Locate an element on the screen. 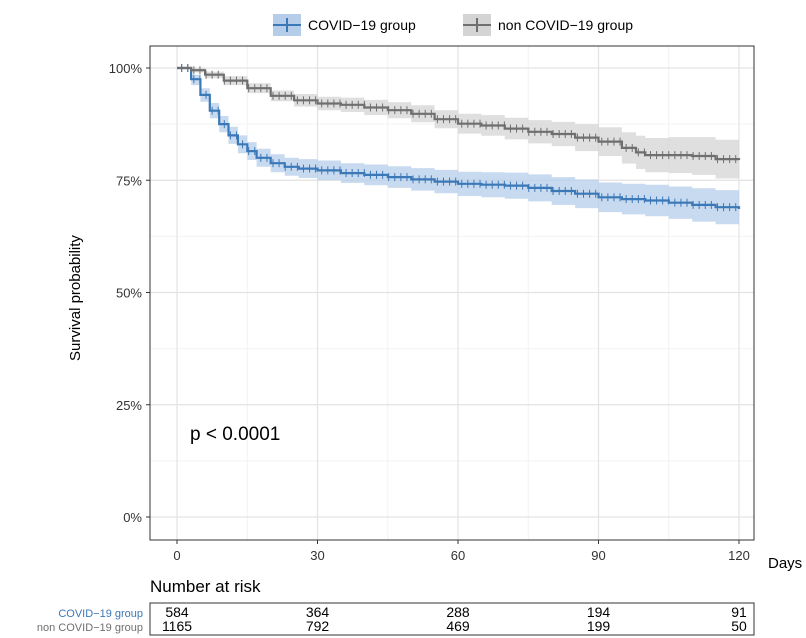 Image resolution: width=806 pixels, height=638 pixels. survival-curve-non-covid is located at coordinates (459, 113).